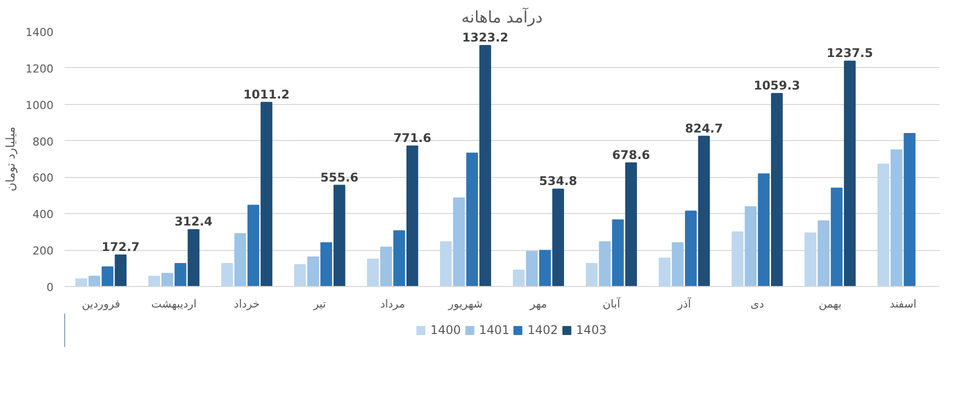 The height and width of the screenshot is (401, 968). I want to click on data-label: 172.7, so click(121, 247).